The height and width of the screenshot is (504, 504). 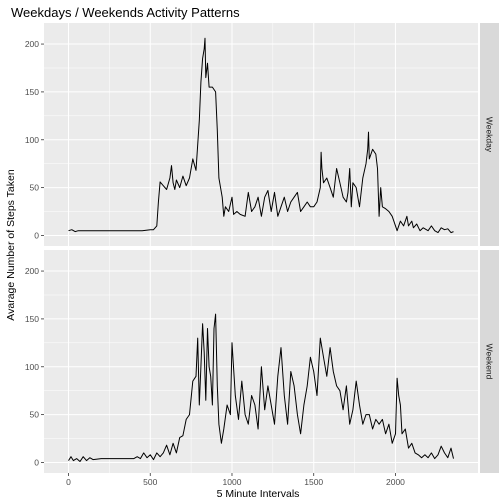 What do you see at coordinates (150, 482) in the screenshot?
I see `x-tick-label: 500` at bounding box center [150, 482].